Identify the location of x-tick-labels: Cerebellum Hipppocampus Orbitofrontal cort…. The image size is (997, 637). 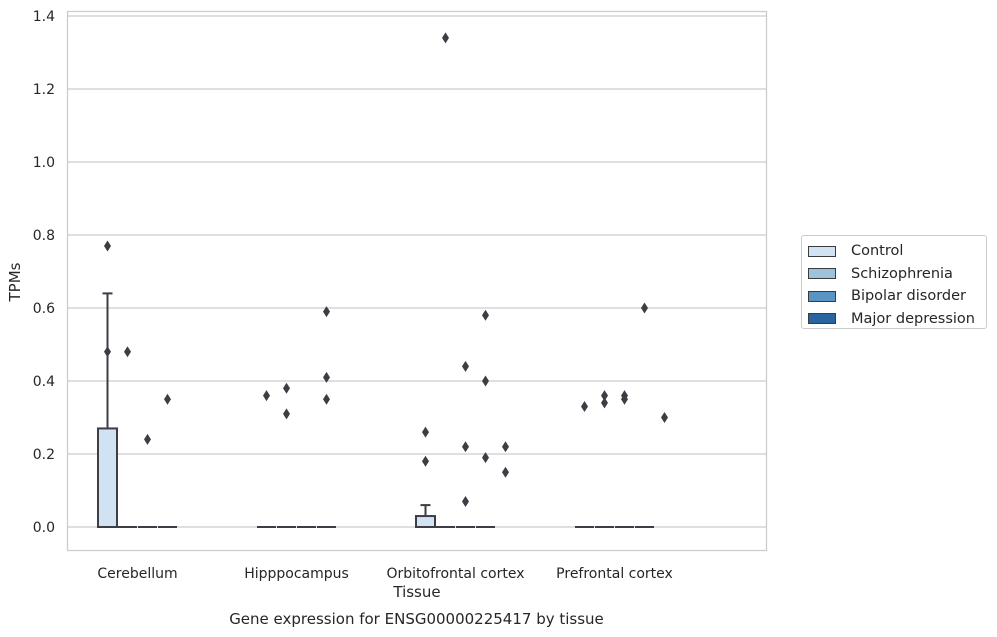
(384, 574).